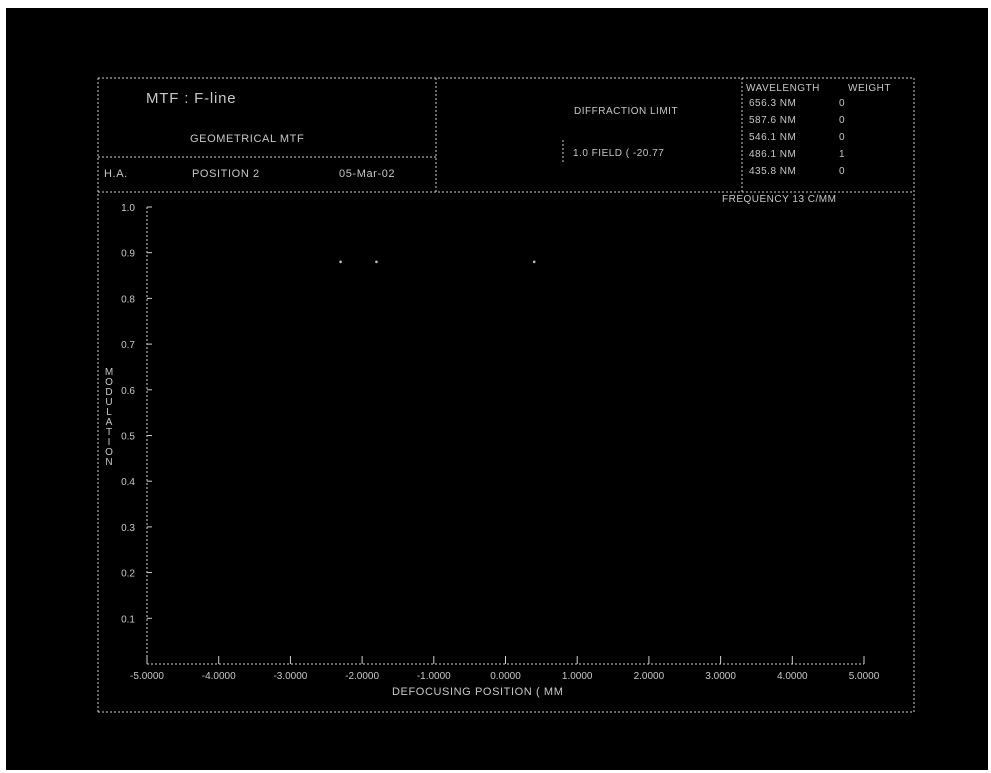 This screenshot has height=773, width=991. What do you see at coordinates (128, 299) in the screenshot?
I see `y-tick-label: 0.8` at bounding box center [128, 299].